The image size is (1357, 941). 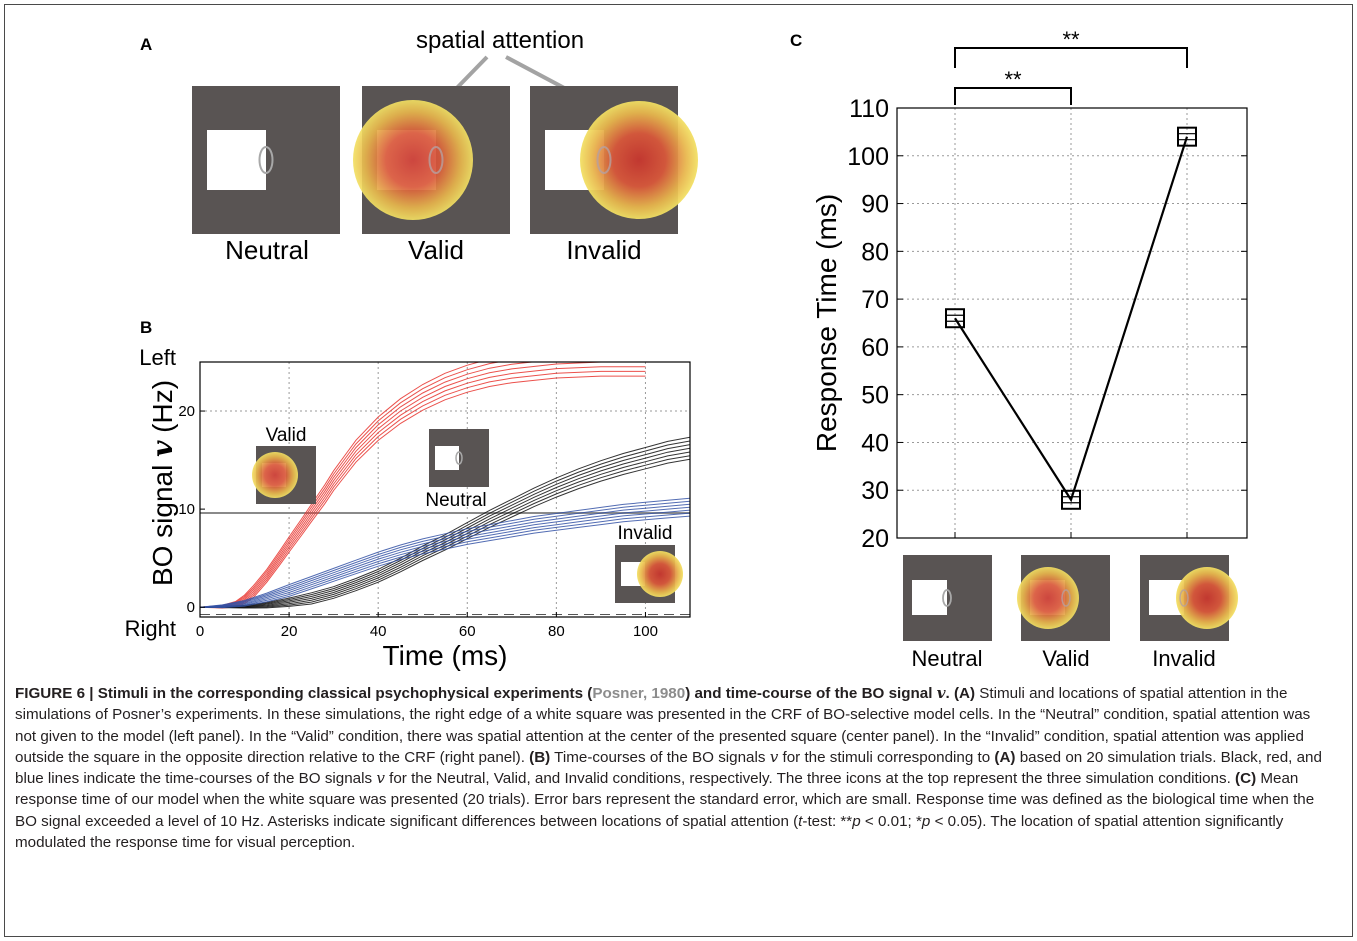 What do you see at coordinates (826, 323) in the screenshot?
I see `c-y-axis-label: Response Time (ms)` at bounding box center [826, 323].